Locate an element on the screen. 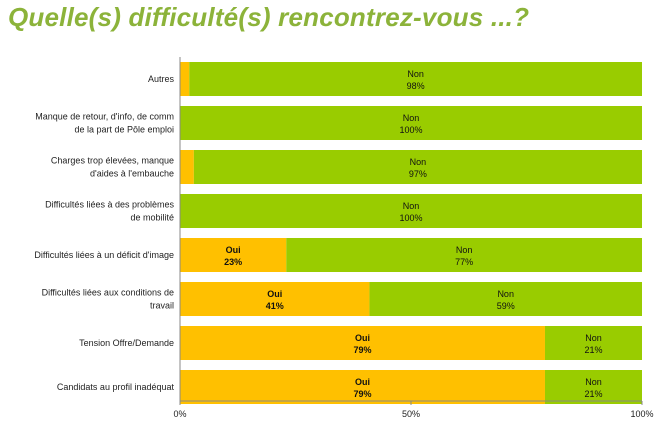 Image resolution: width=663 pixels, height=439 pixels. category-label: Tension Offre/Demande is located at coordinates (126, 343).